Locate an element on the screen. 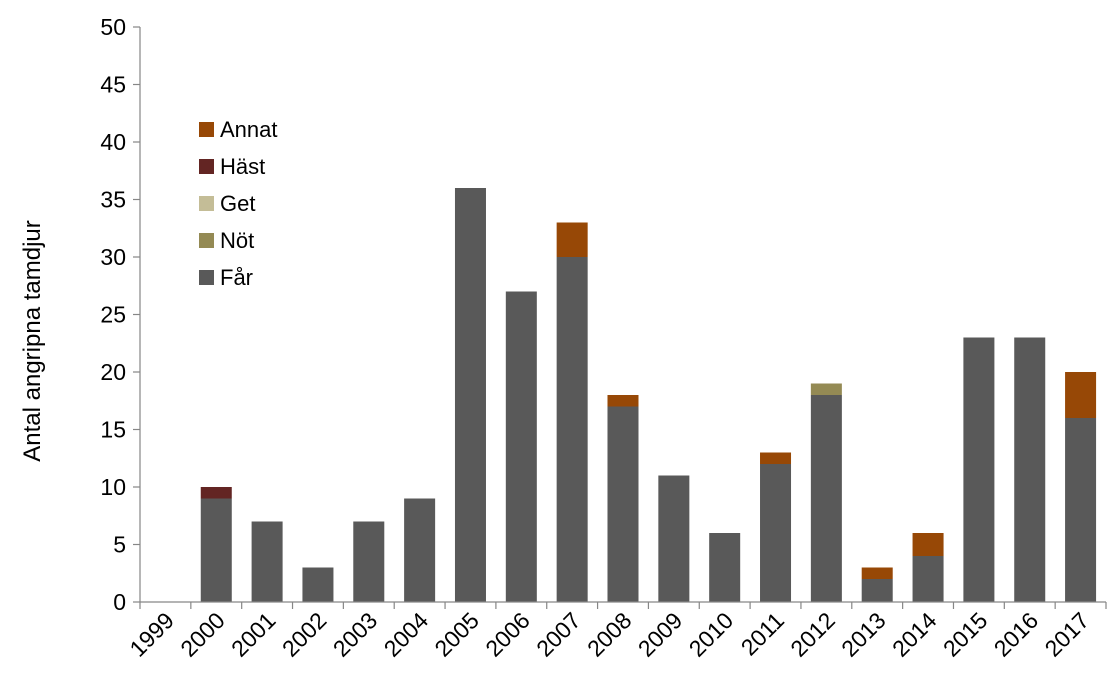 The height and width of the screenshot is (686, 1109). bar-segment-2014-annat is located at coordinates (928, 544).